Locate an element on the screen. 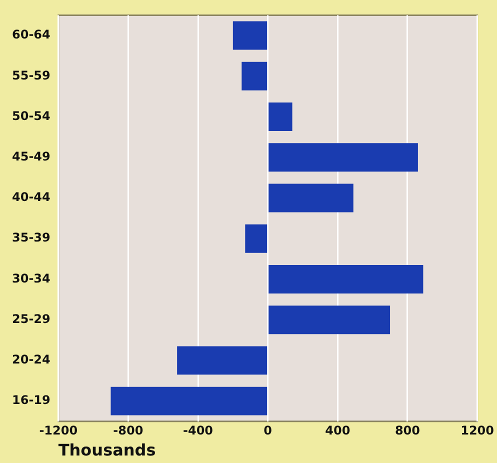  x-axis-title: Thousands is located at coordinates (107, 450).